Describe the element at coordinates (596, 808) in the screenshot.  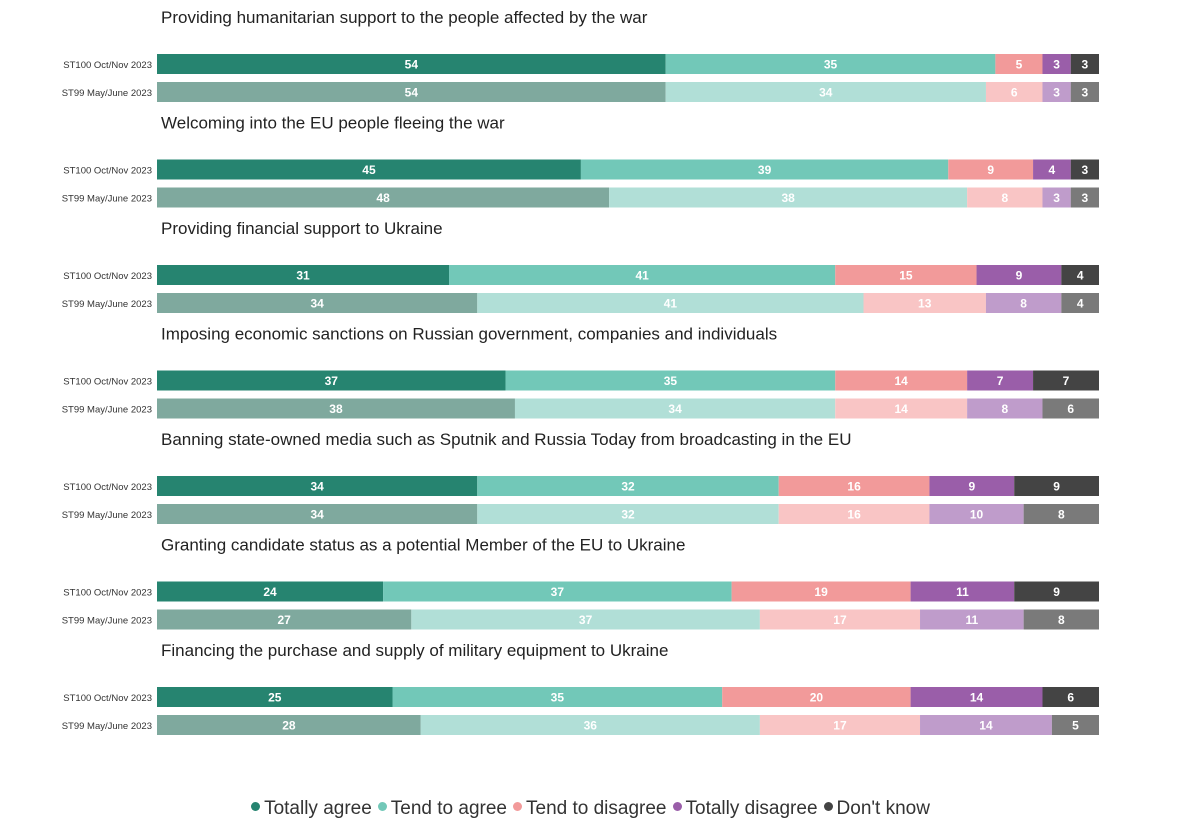
I see `legend-label: Tend to disagree` at that location.